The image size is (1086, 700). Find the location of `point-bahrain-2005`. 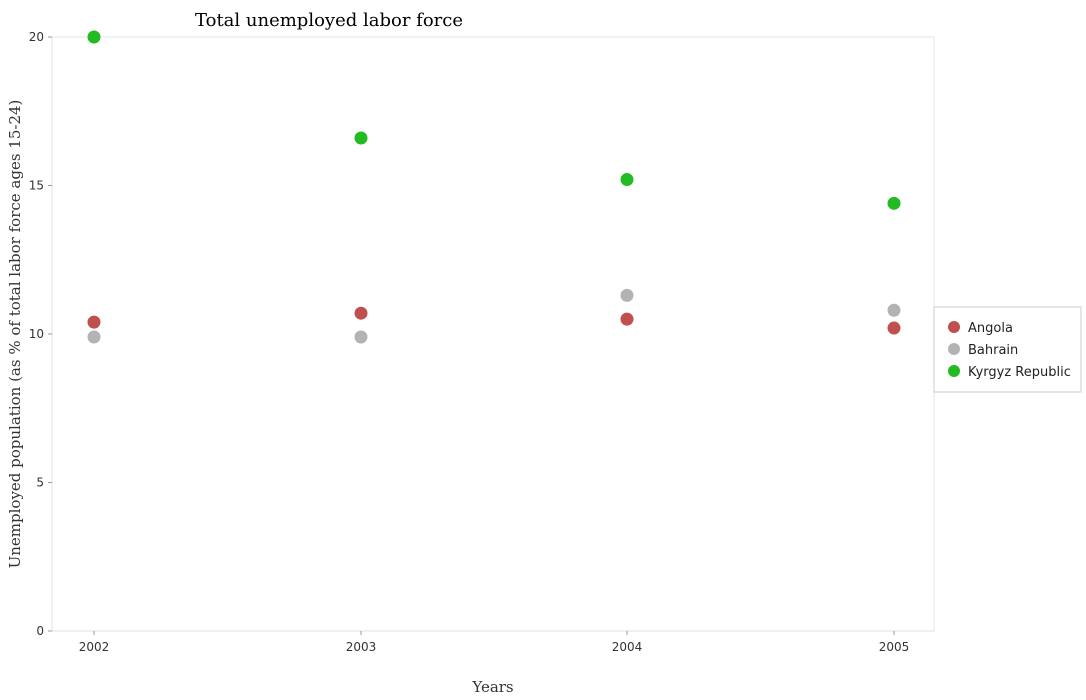

point-bahrain-2005 is located at coordinates (894, 310).